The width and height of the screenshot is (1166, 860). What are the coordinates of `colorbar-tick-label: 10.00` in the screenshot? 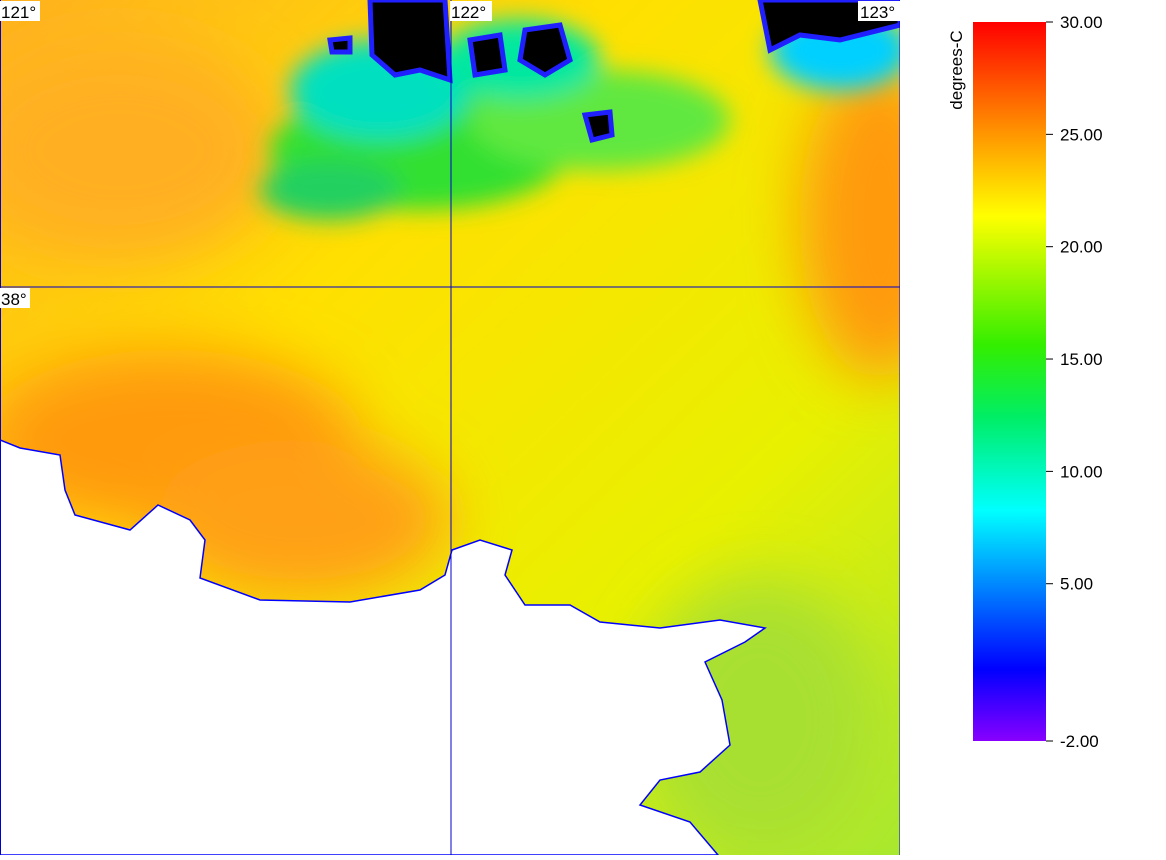 It's located at (1081, 471).